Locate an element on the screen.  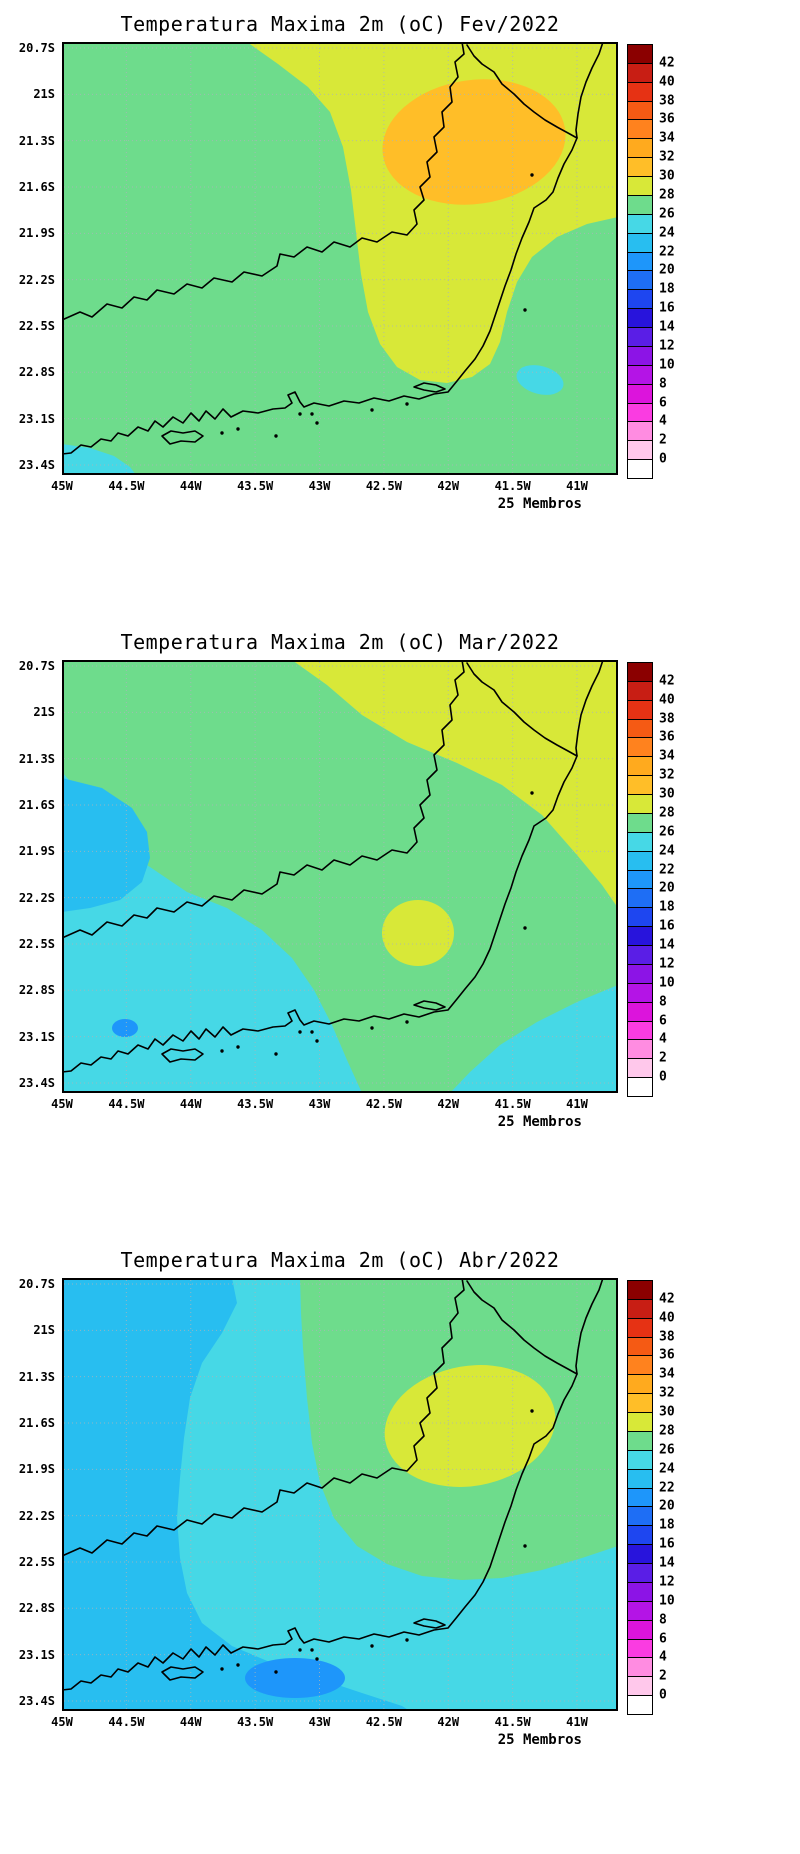
longitude-axis: 45W 44.5W 44W 43.5W 43W 42.5W 42W 41.5W 41W is located at coordinates (356, 1723).